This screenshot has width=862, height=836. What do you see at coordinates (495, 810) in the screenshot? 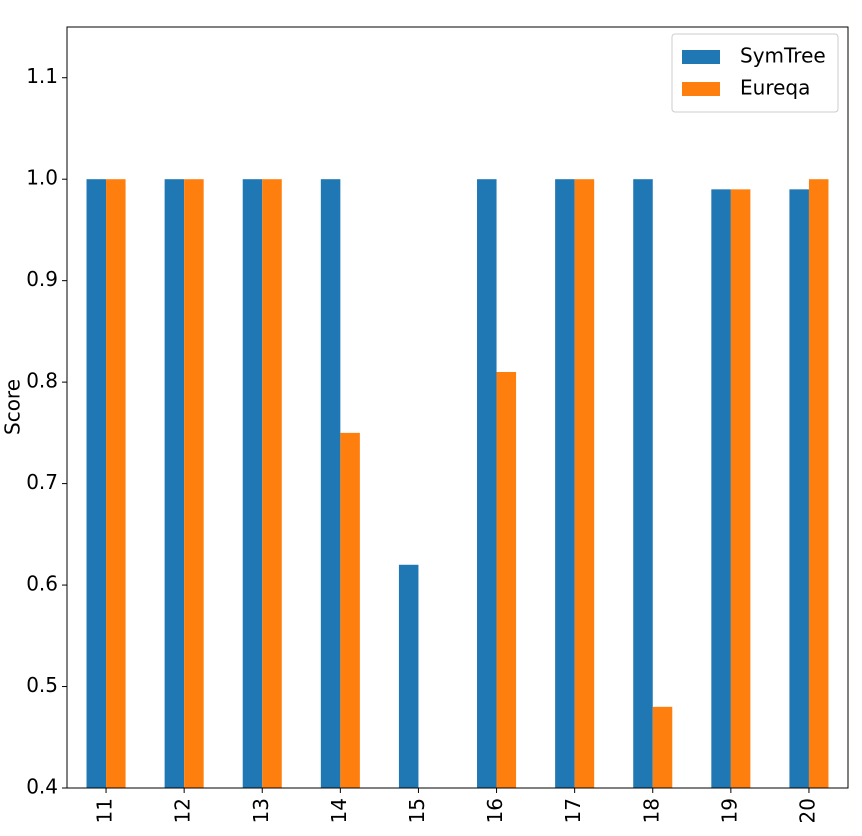
I see `x-tick-label: 16` at bounding box center [495, 810].